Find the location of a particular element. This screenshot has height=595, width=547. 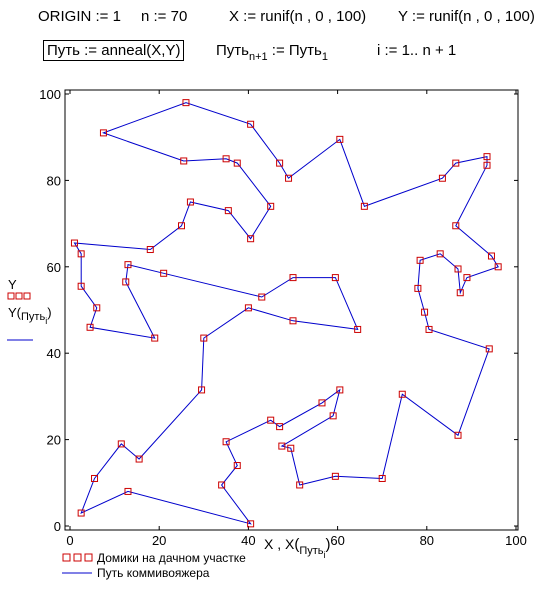

side-ypath-sub: Путь is located at coordinates (33, 317).